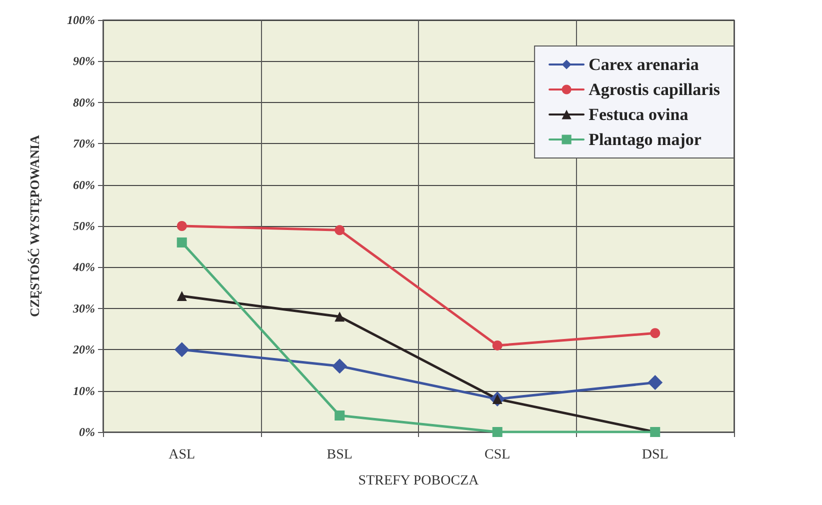  What do you see at coordinates (84, 102) in the screenshot?
I see `y-tick-label: 80%` at bounding box center [84, 102].